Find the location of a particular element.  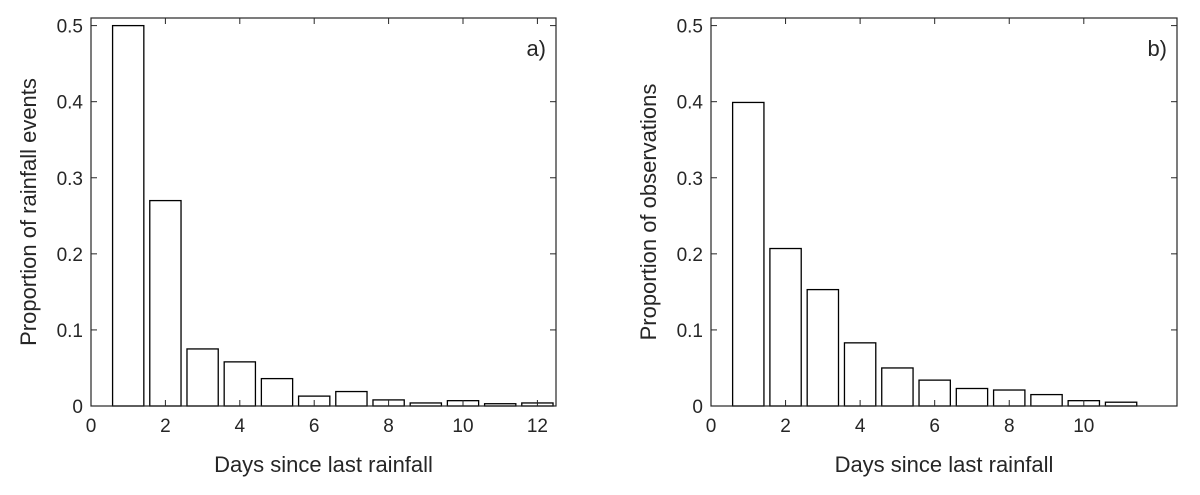

y-tick-label-b-0.3: 0.3 is located at coordinates (690, 179).